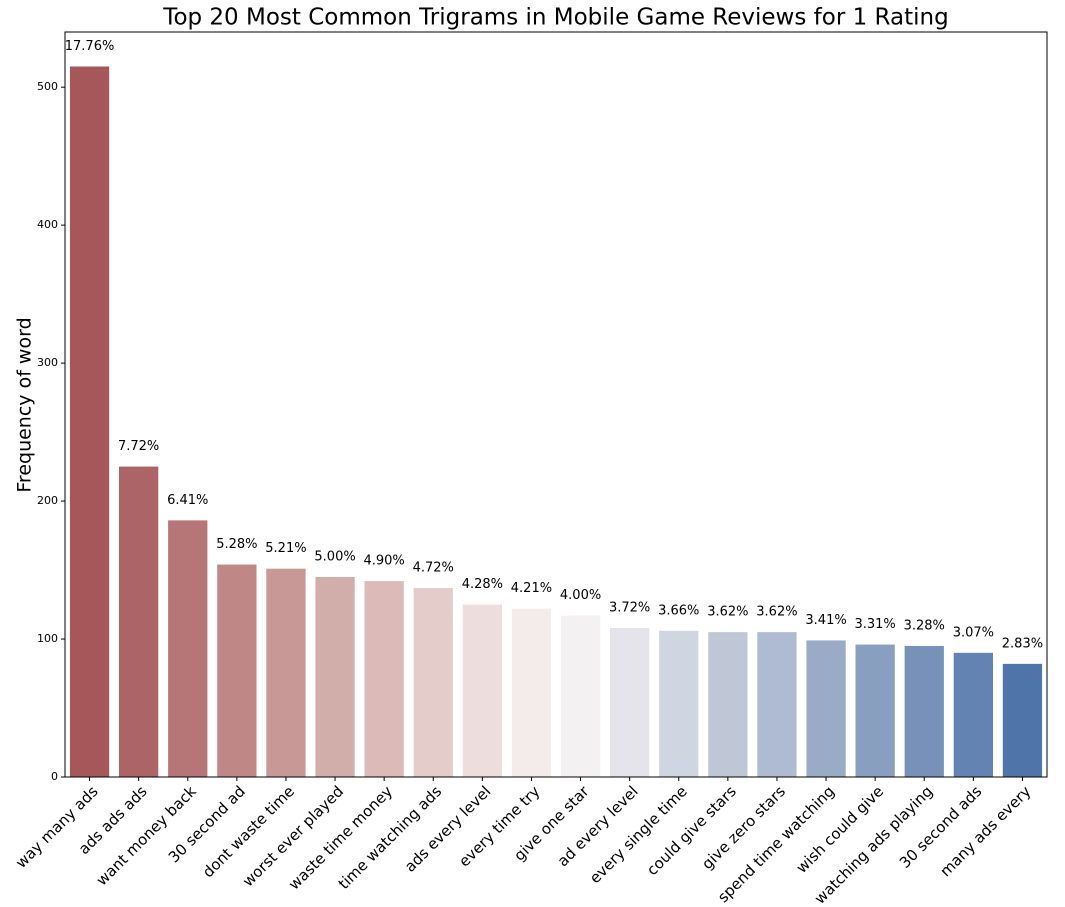 This screenshot has height=907, width=1065. What do you see at coordinates (383, 561) in the screenshot?
I see `value-label: 4.90%` at bounding box center [383, 561].